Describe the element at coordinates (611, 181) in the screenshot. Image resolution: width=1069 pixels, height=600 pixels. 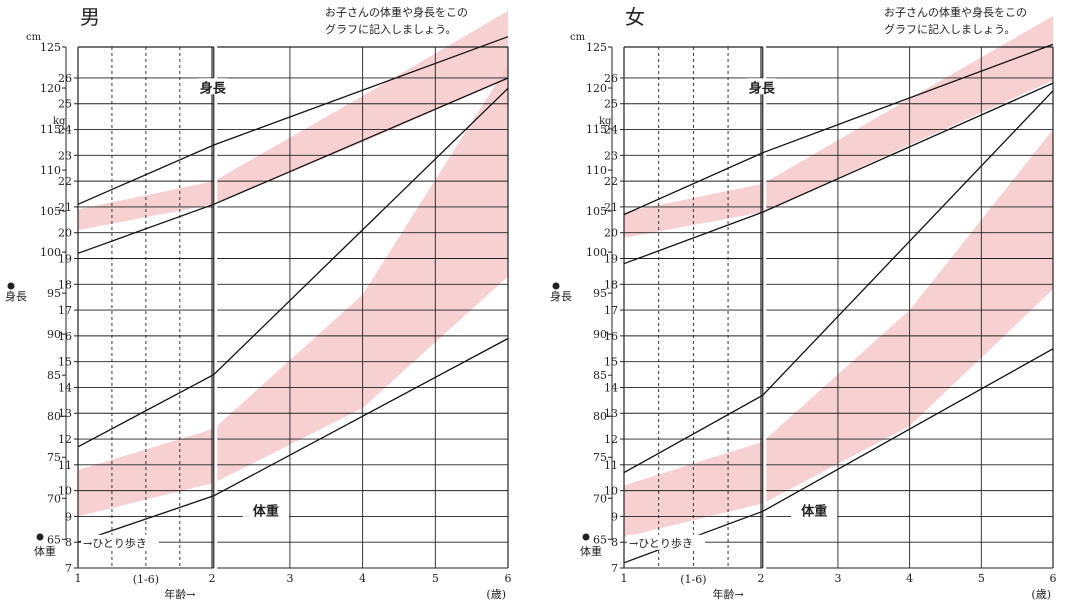
I see `weight-tick-label: 22` at that location.